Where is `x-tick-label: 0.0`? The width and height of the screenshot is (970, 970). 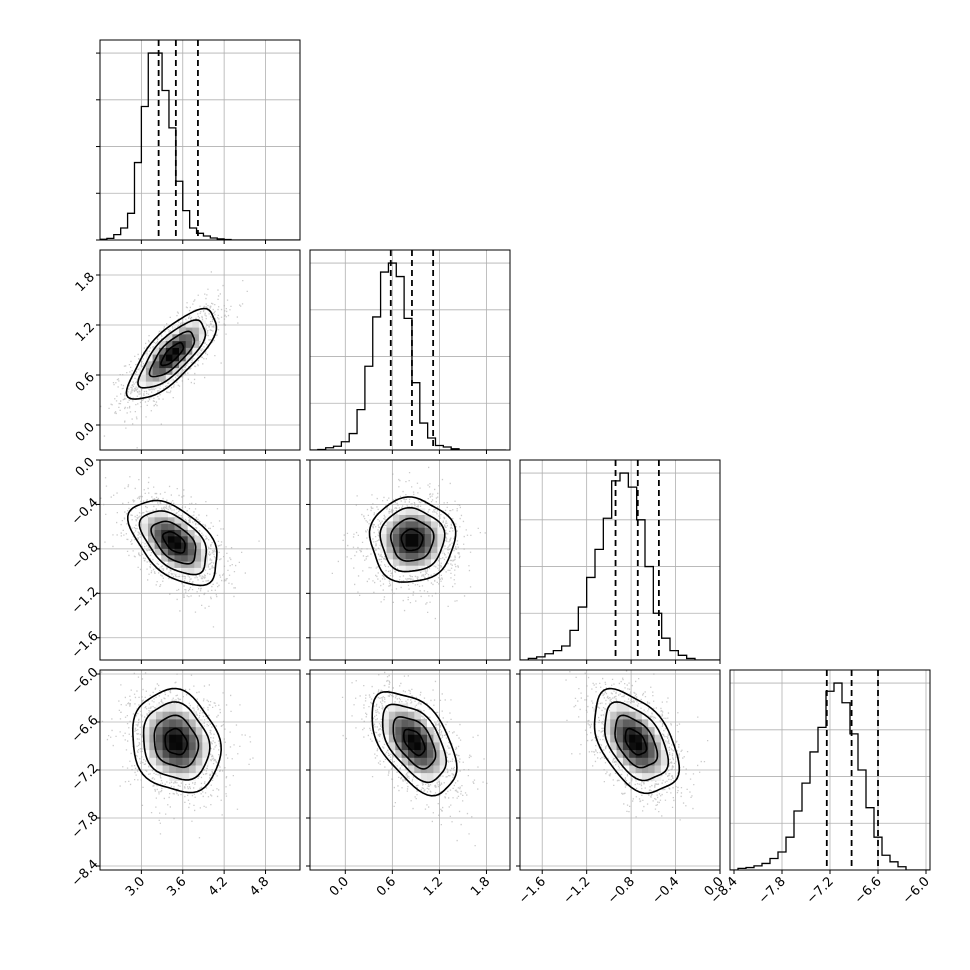
x-tick-label: 0.0 is located at coordinates (339, 886).